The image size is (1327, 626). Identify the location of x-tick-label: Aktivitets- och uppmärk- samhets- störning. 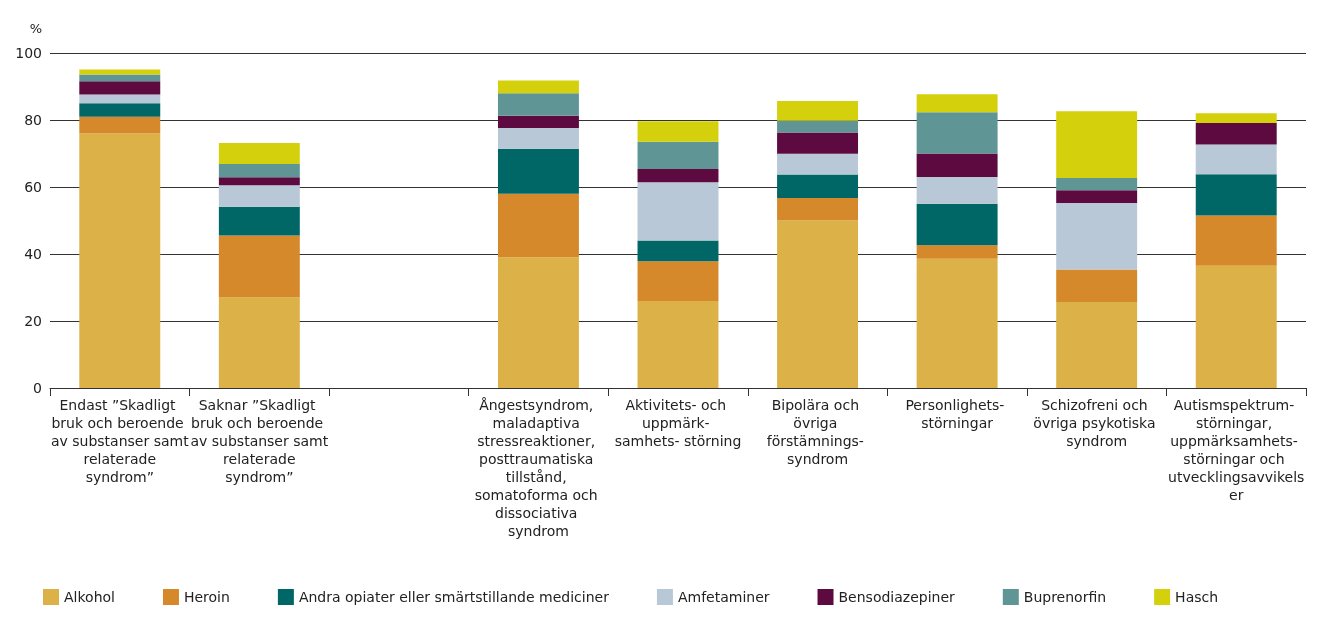
(678, 423).